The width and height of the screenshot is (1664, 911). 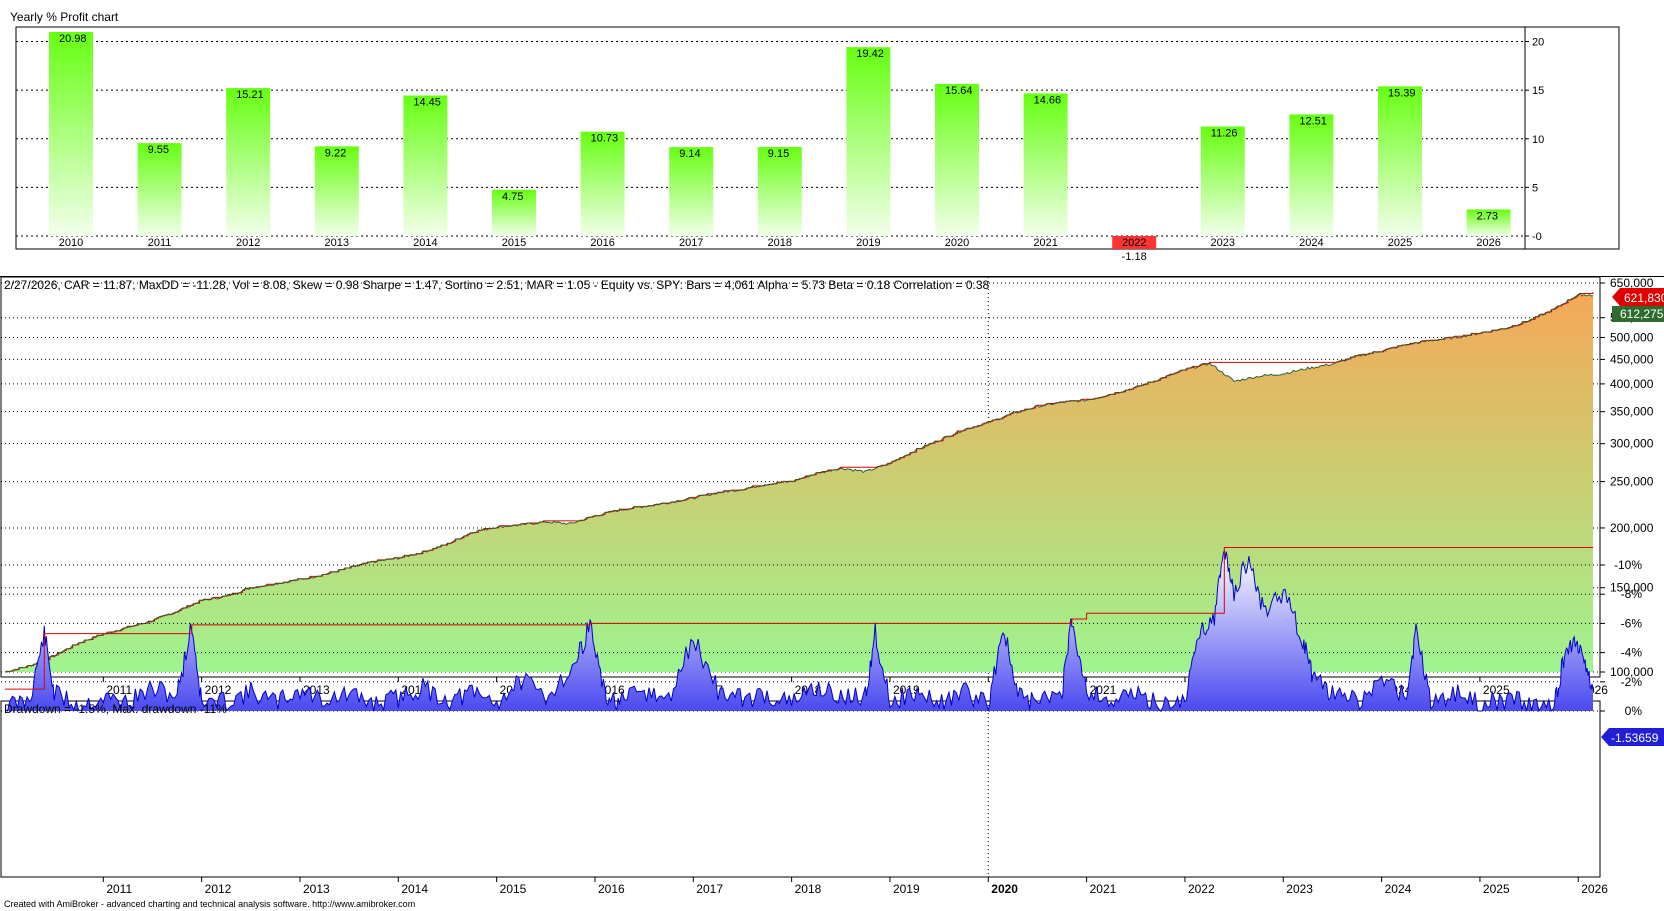 What do you see at coordinates (605, 139) in the screenshot?
I see `yearly-bar-value: 10.73` at bounding box center [605, 139].